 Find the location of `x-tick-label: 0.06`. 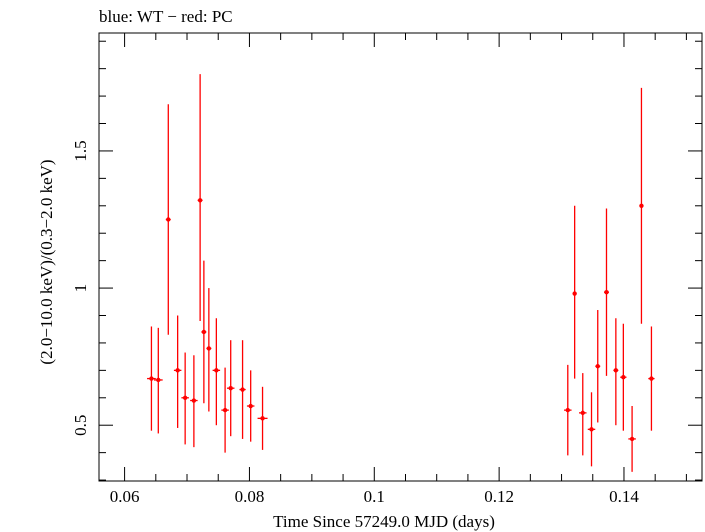

x-tick-label: 0.06 is located at coordinates (125, 496).